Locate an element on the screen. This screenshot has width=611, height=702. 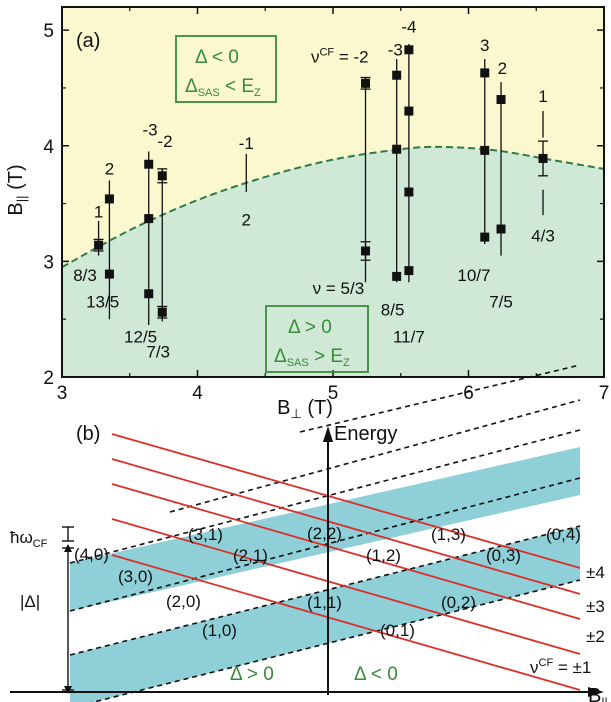
left-region-label: Δ > 0 is located at coordinates (252, 674).